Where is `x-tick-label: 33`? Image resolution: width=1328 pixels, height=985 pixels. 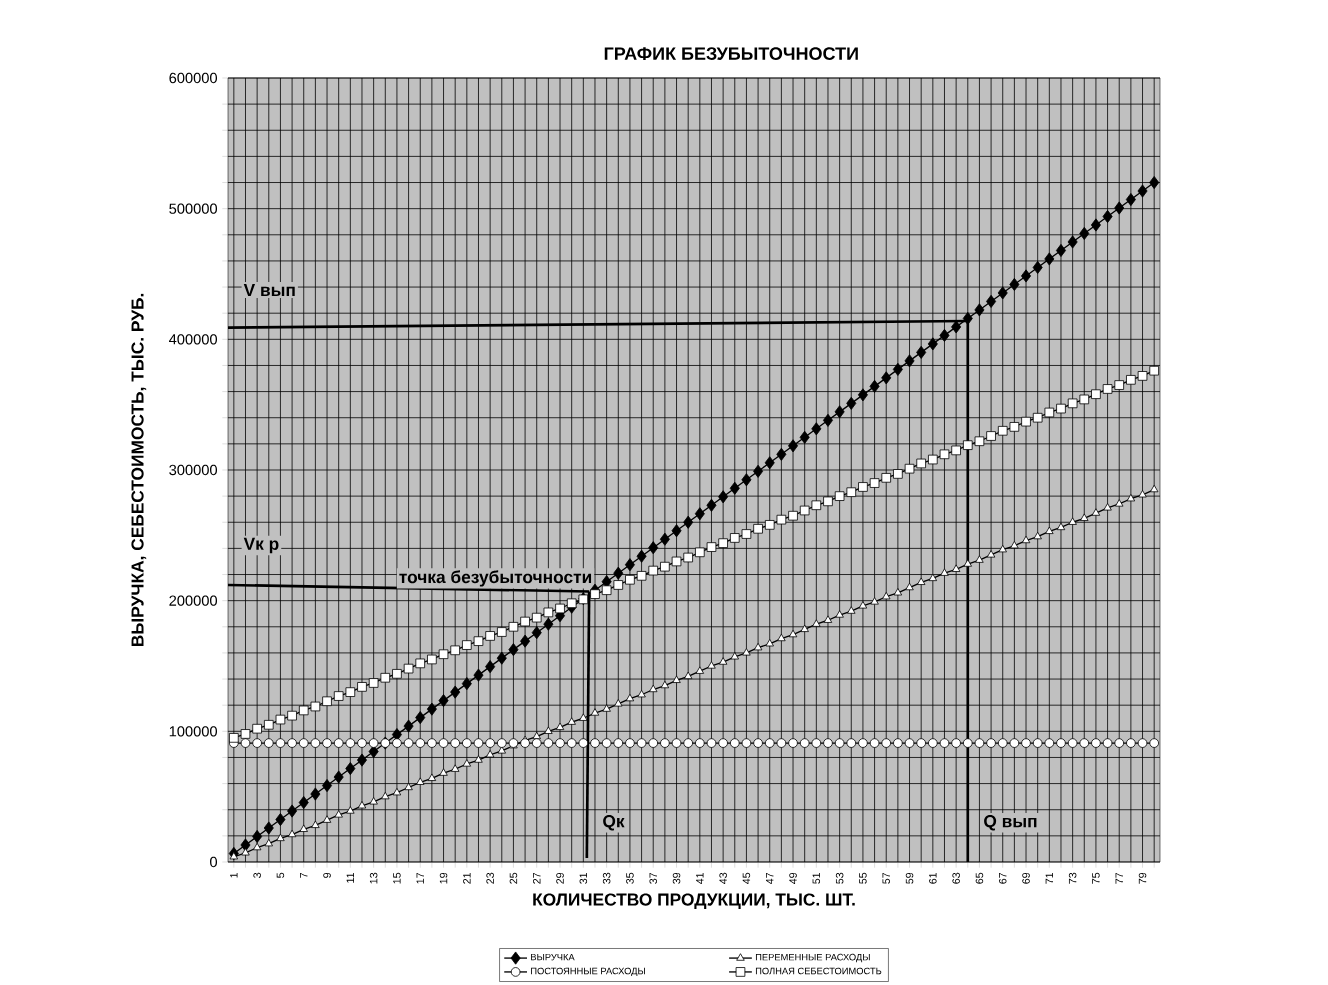
x-tick-label: 33 is located at coordinates (606, 878).